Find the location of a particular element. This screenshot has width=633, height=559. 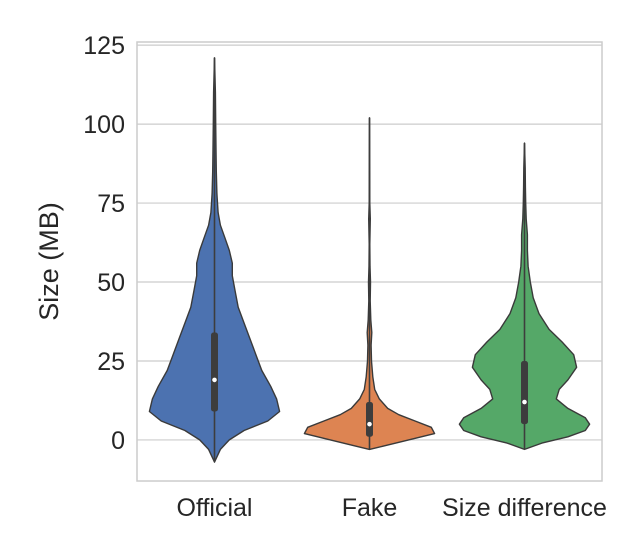

y-axis-label: Size (MB) is located at coordinates (49, 261).